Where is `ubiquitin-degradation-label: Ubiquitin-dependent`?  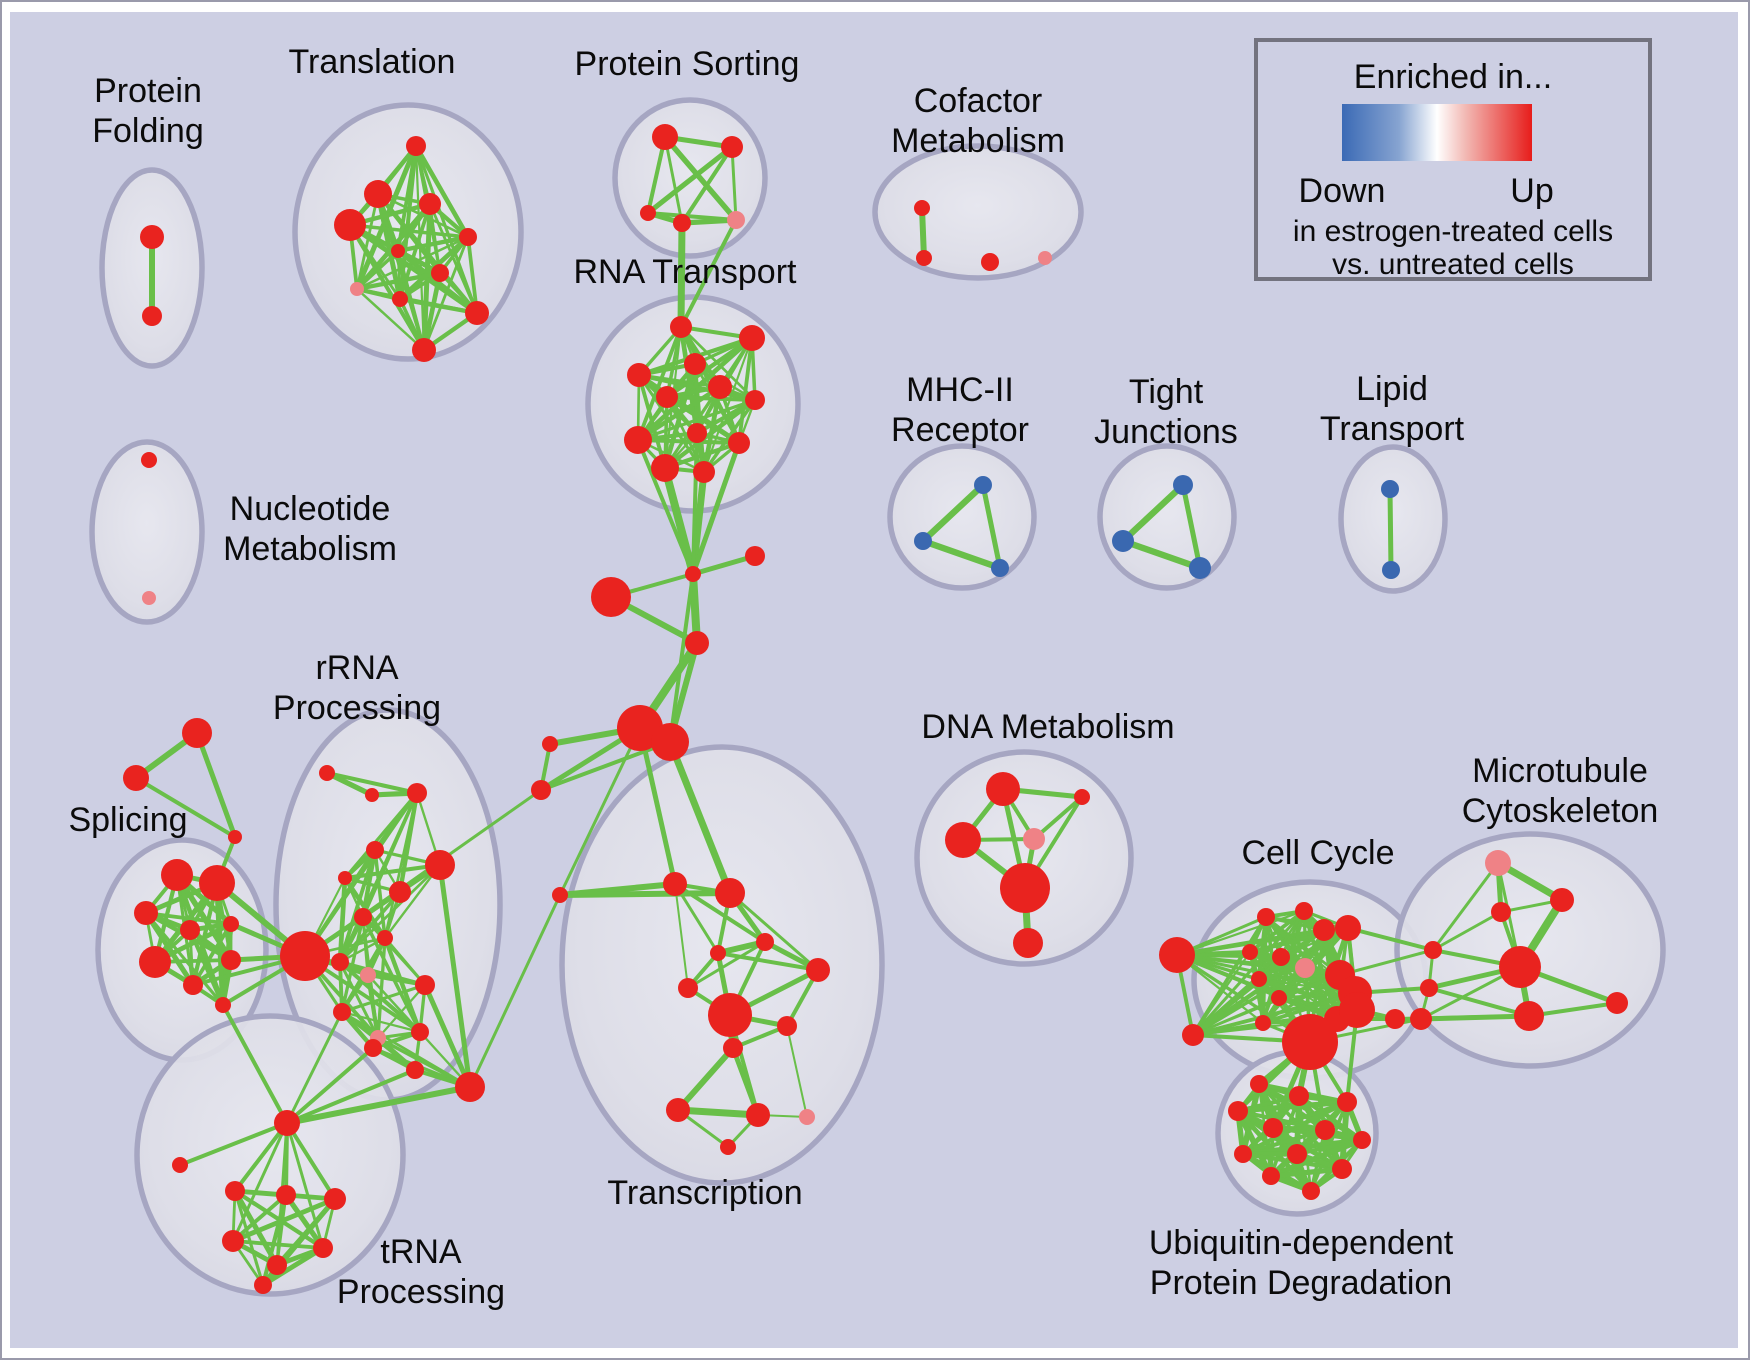 ubiquitin-degradation-label: Ubiquitin-dependent is located at coordinates (1301, 1243).